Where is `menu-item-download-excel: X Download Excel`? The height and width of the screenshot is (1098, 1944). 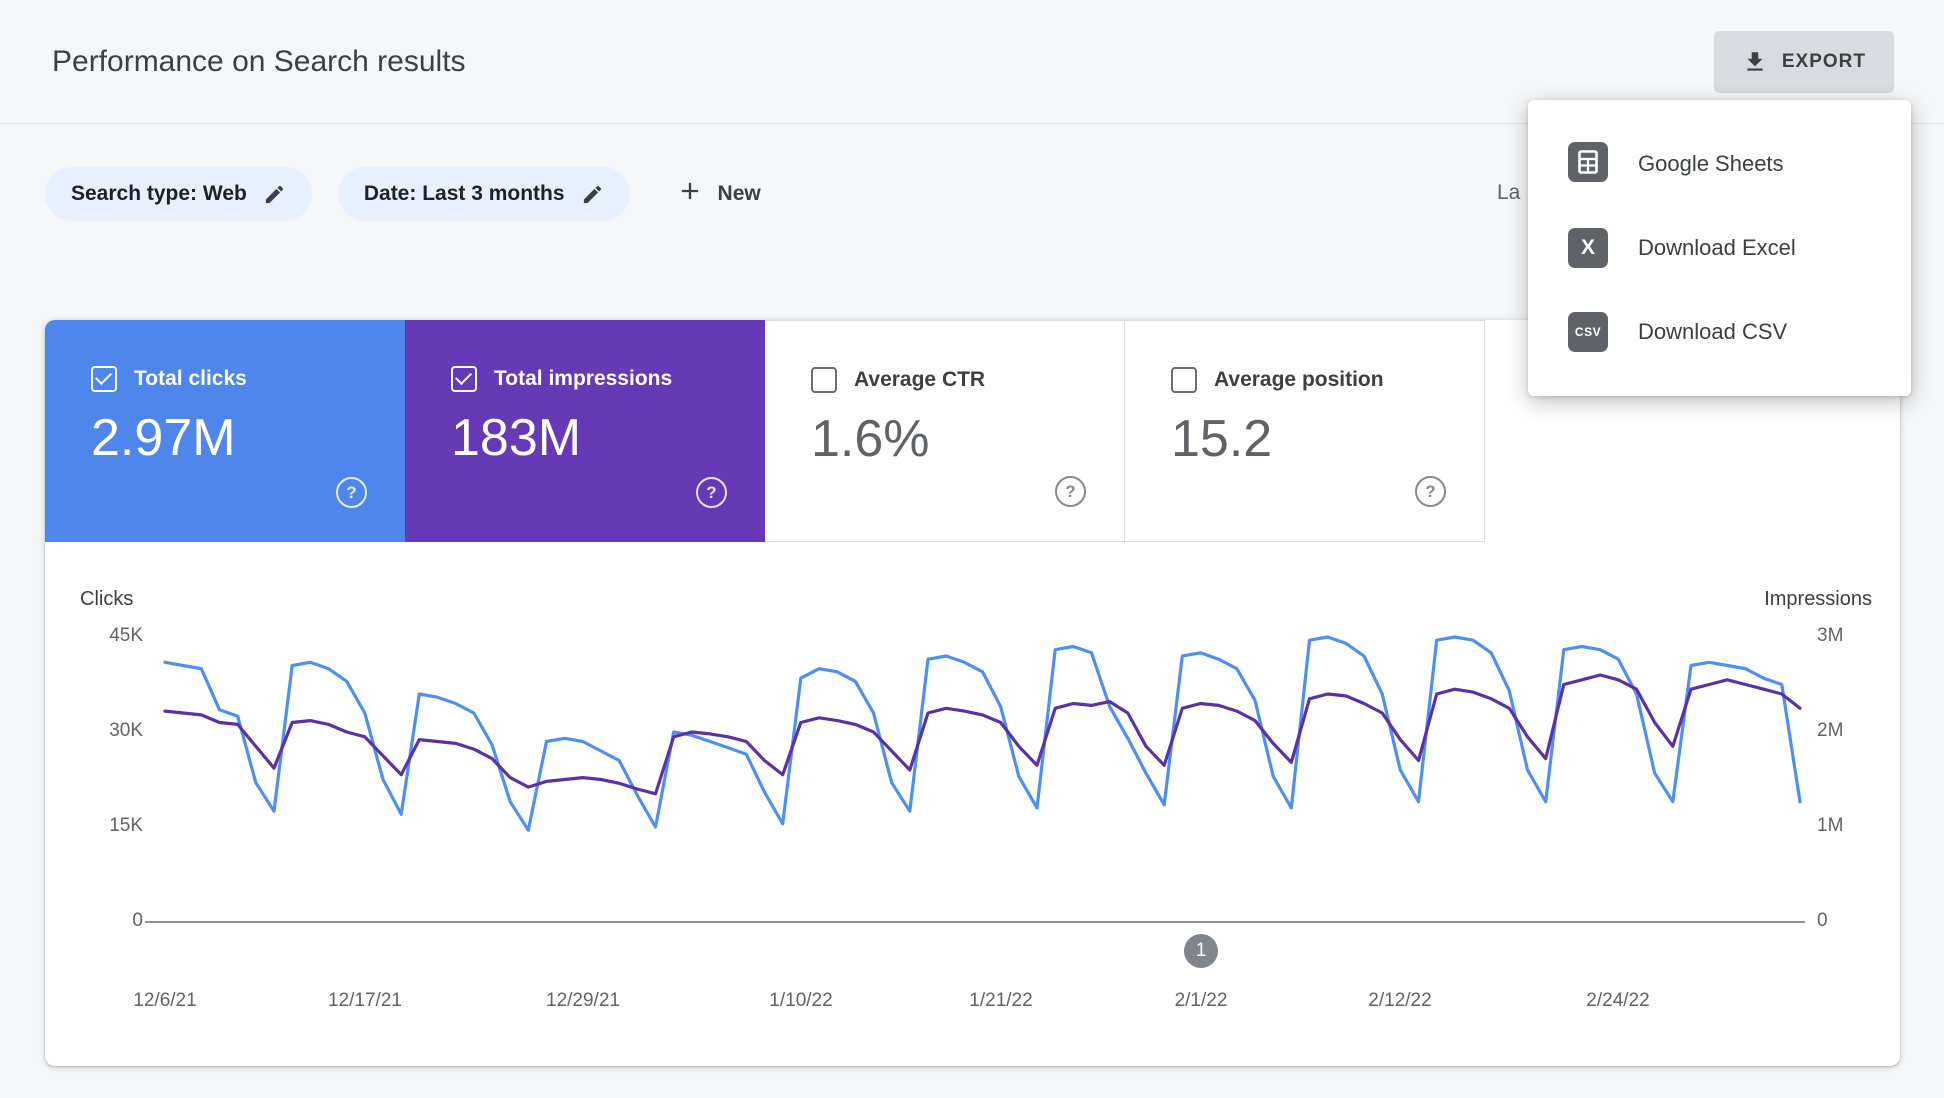 menu-item-download-excel: X Download Excel is located at coordinates (1719, 248).